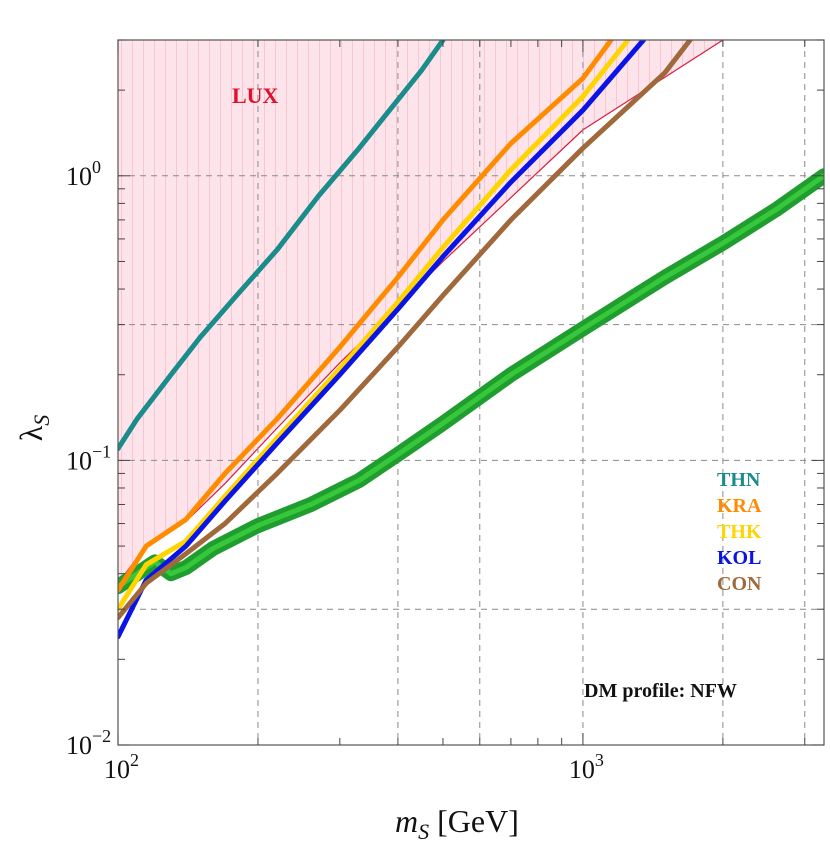  I want to click on lux-label: LUX, so click(255, 95).